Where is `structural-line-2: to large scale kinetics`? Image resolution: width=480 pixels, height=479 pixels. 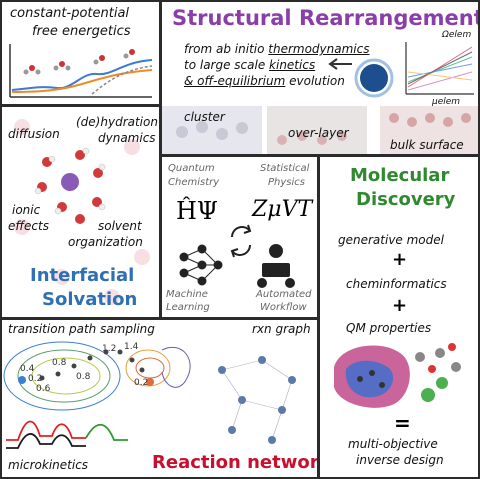
structural-line-2: to large scale kinetics is located at coordinates (249, 65).